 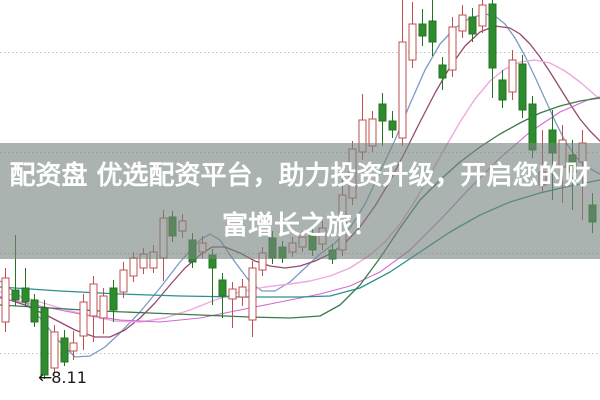 I want to click on price-low-annotation: ← 8.11, so click(x=62, y=378).